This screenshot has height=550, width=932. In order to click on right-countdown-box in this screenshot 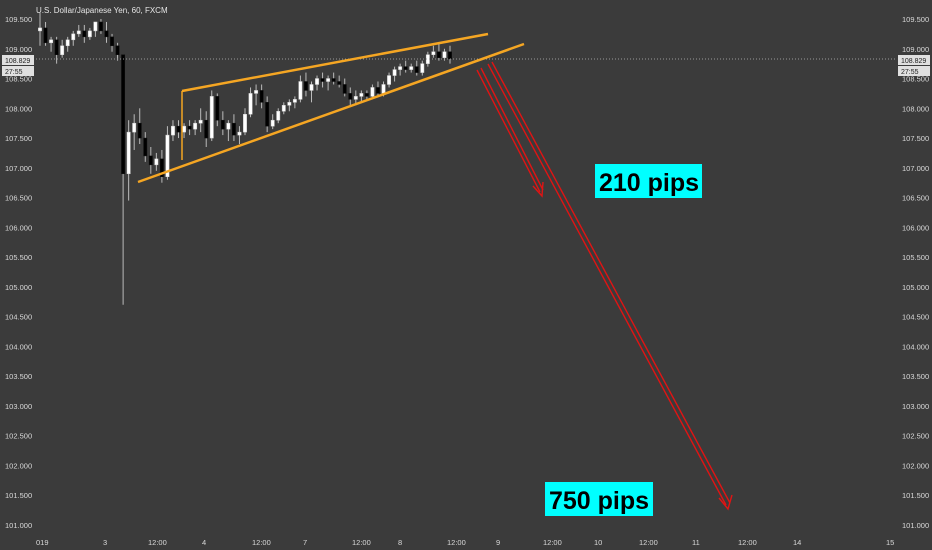, I will do `click(914, 71)`.